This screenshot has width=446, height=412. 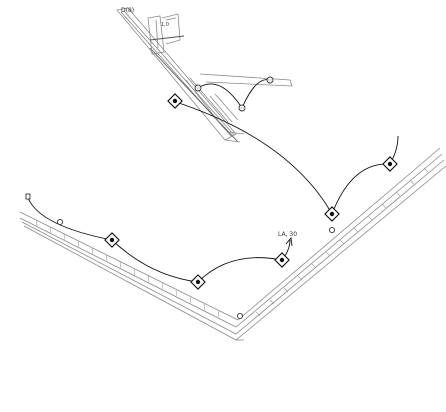 I want to click on upper-wall-segment, so click(x=204, y=75).